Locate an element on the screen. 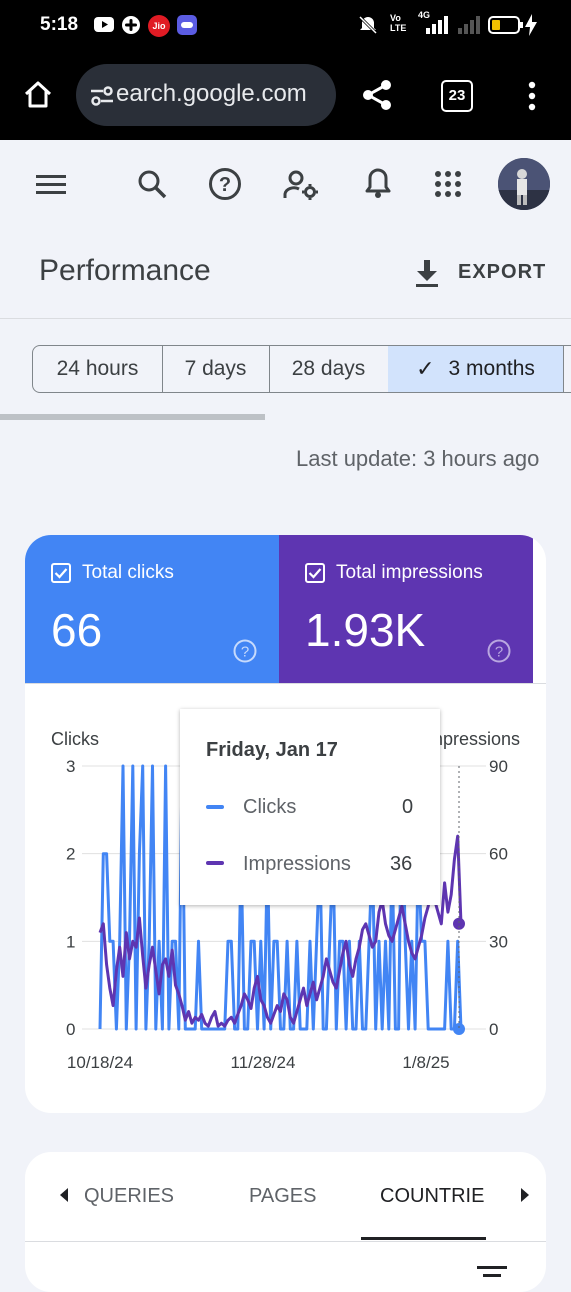 This screenshot has width=571, height=1292. last-update: Last update: 3 hours ago is located at coordinates (418, 458).